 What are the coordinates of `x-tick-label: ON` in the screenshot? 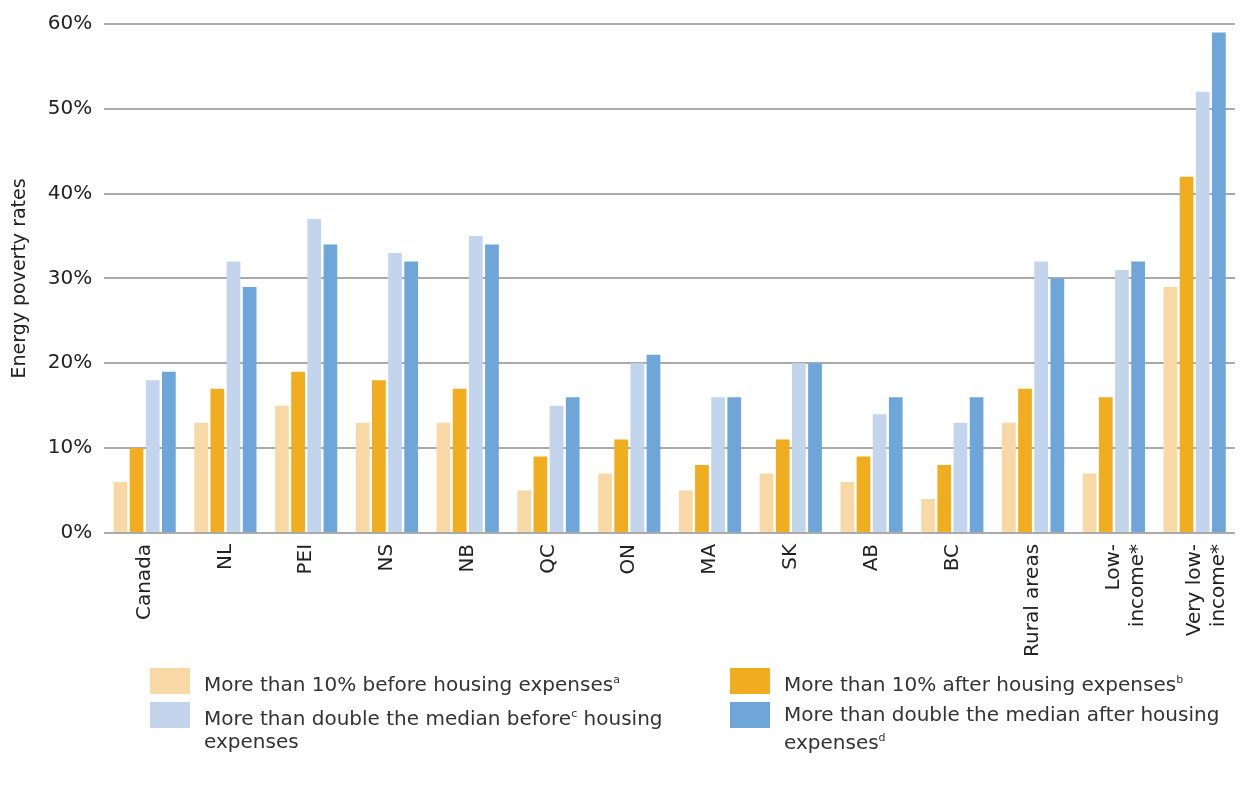 It's located at (627, 559).